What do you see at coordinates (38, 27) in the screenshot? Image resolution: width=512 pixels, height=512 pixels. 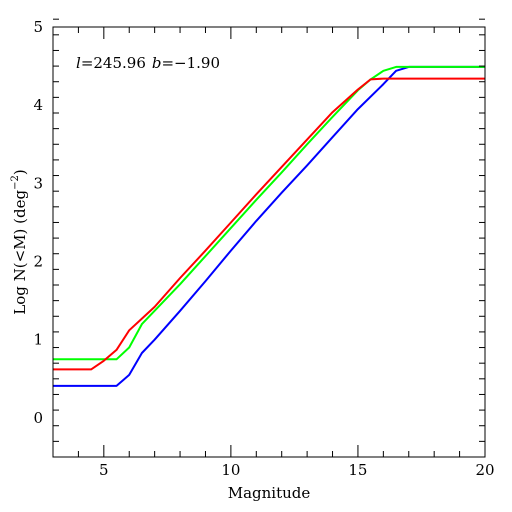 I see `y-tick-label: 5` at bounding box center [38, 27].